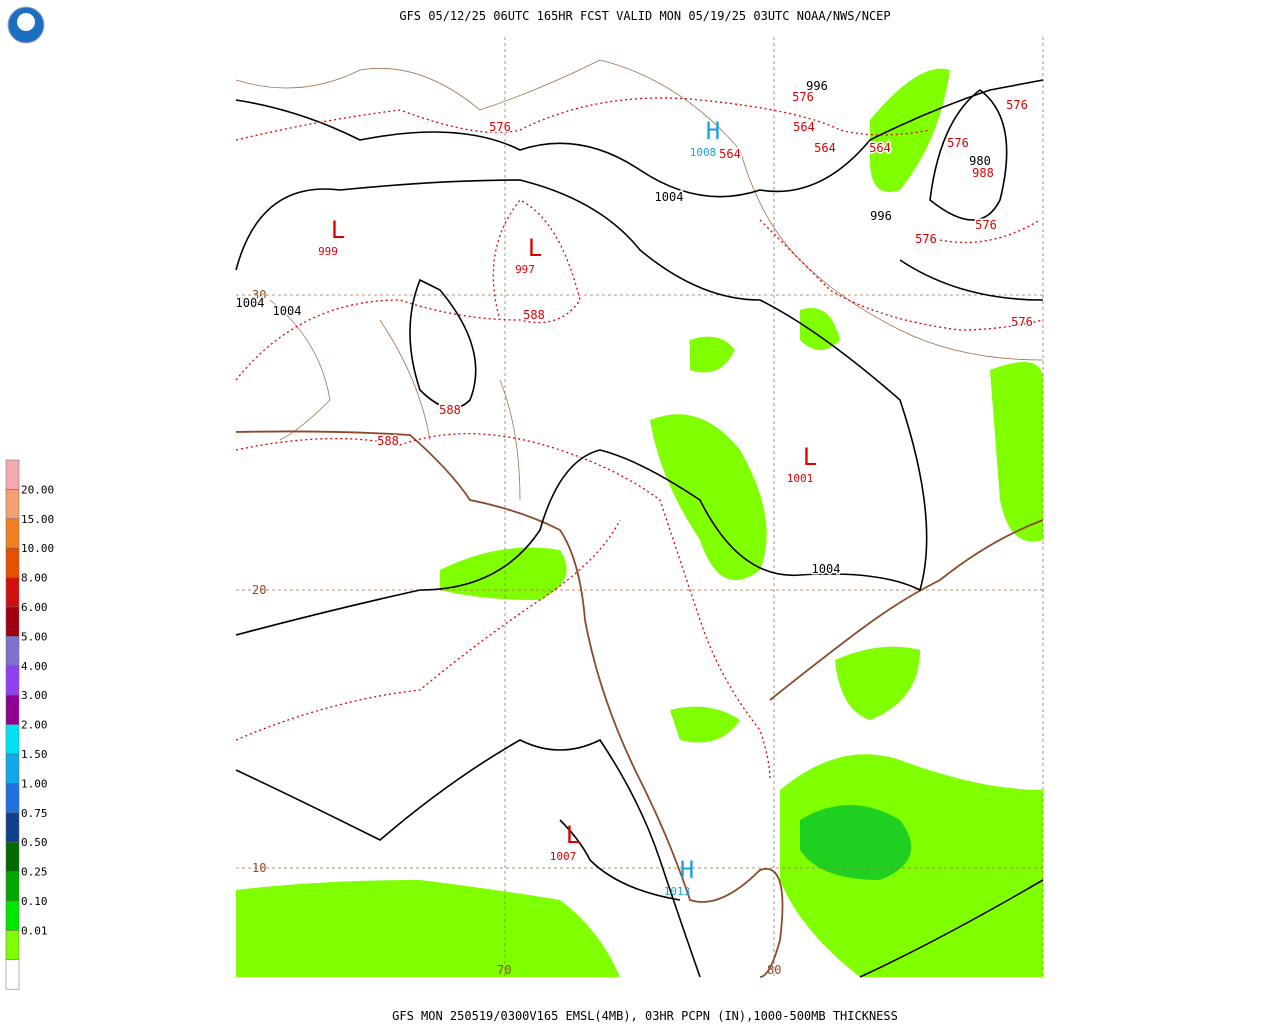 This screenshot has width=1280, height=1024. I want to click on legend-label: 0.25, so click(34, 872).